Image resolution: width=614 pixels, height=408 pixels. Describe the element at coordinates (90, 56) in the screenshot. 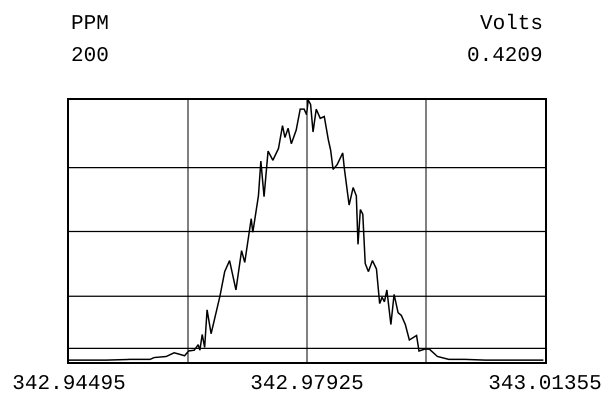

I see `text: 200` at that location.